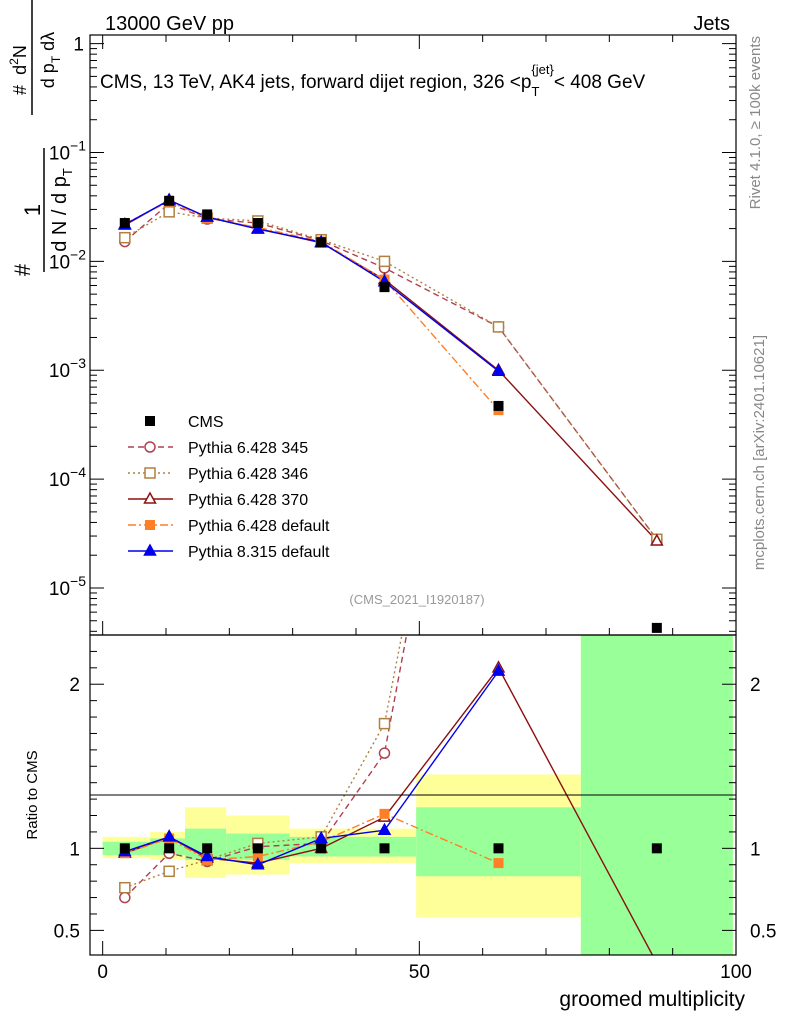  I want to click on x-axis-label: groomed multiplicity, so click(652, 999).